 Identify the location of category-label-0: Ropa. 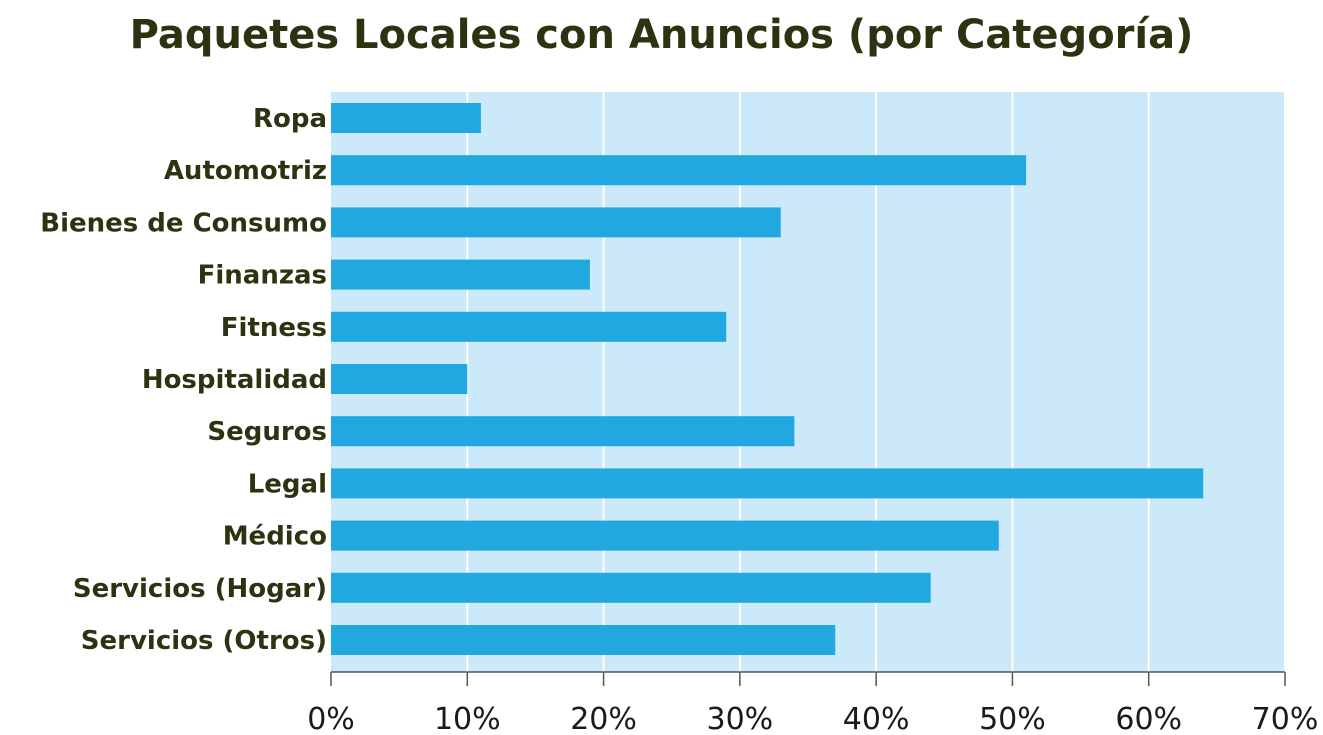
(290, 119).